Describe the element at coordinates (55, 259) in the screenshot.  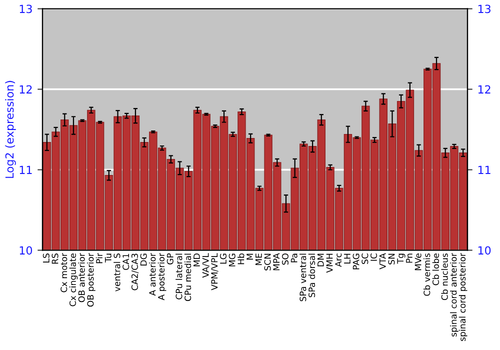
I see `x-tick-label: RS` at that location.